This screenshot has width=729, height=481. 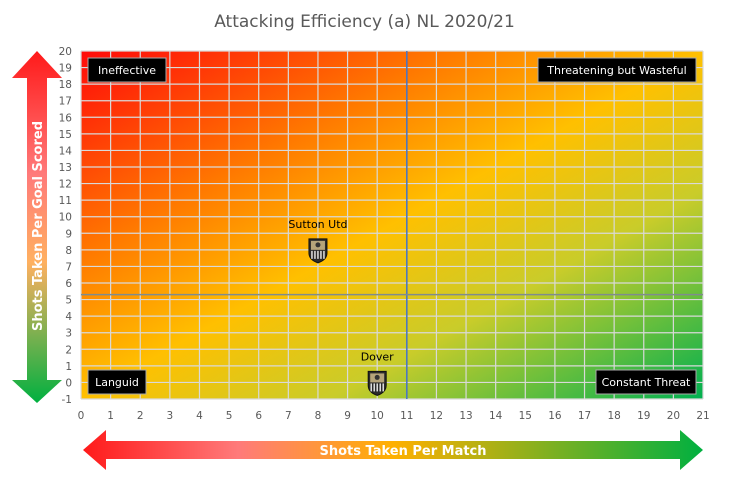 What do you see at coordinates (258, 416) in the screenshot?
I see `x-tick-label: 6` at bounding box center [258, 416].